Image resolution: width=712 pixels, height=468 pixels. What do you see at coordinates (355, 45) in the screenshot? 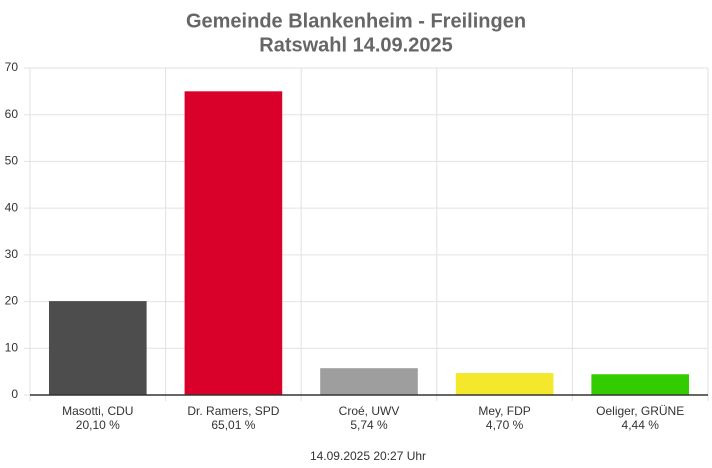
I see `chart-subtitle: Ratswahl 14.09.2025` at bounding box center [355, 45].